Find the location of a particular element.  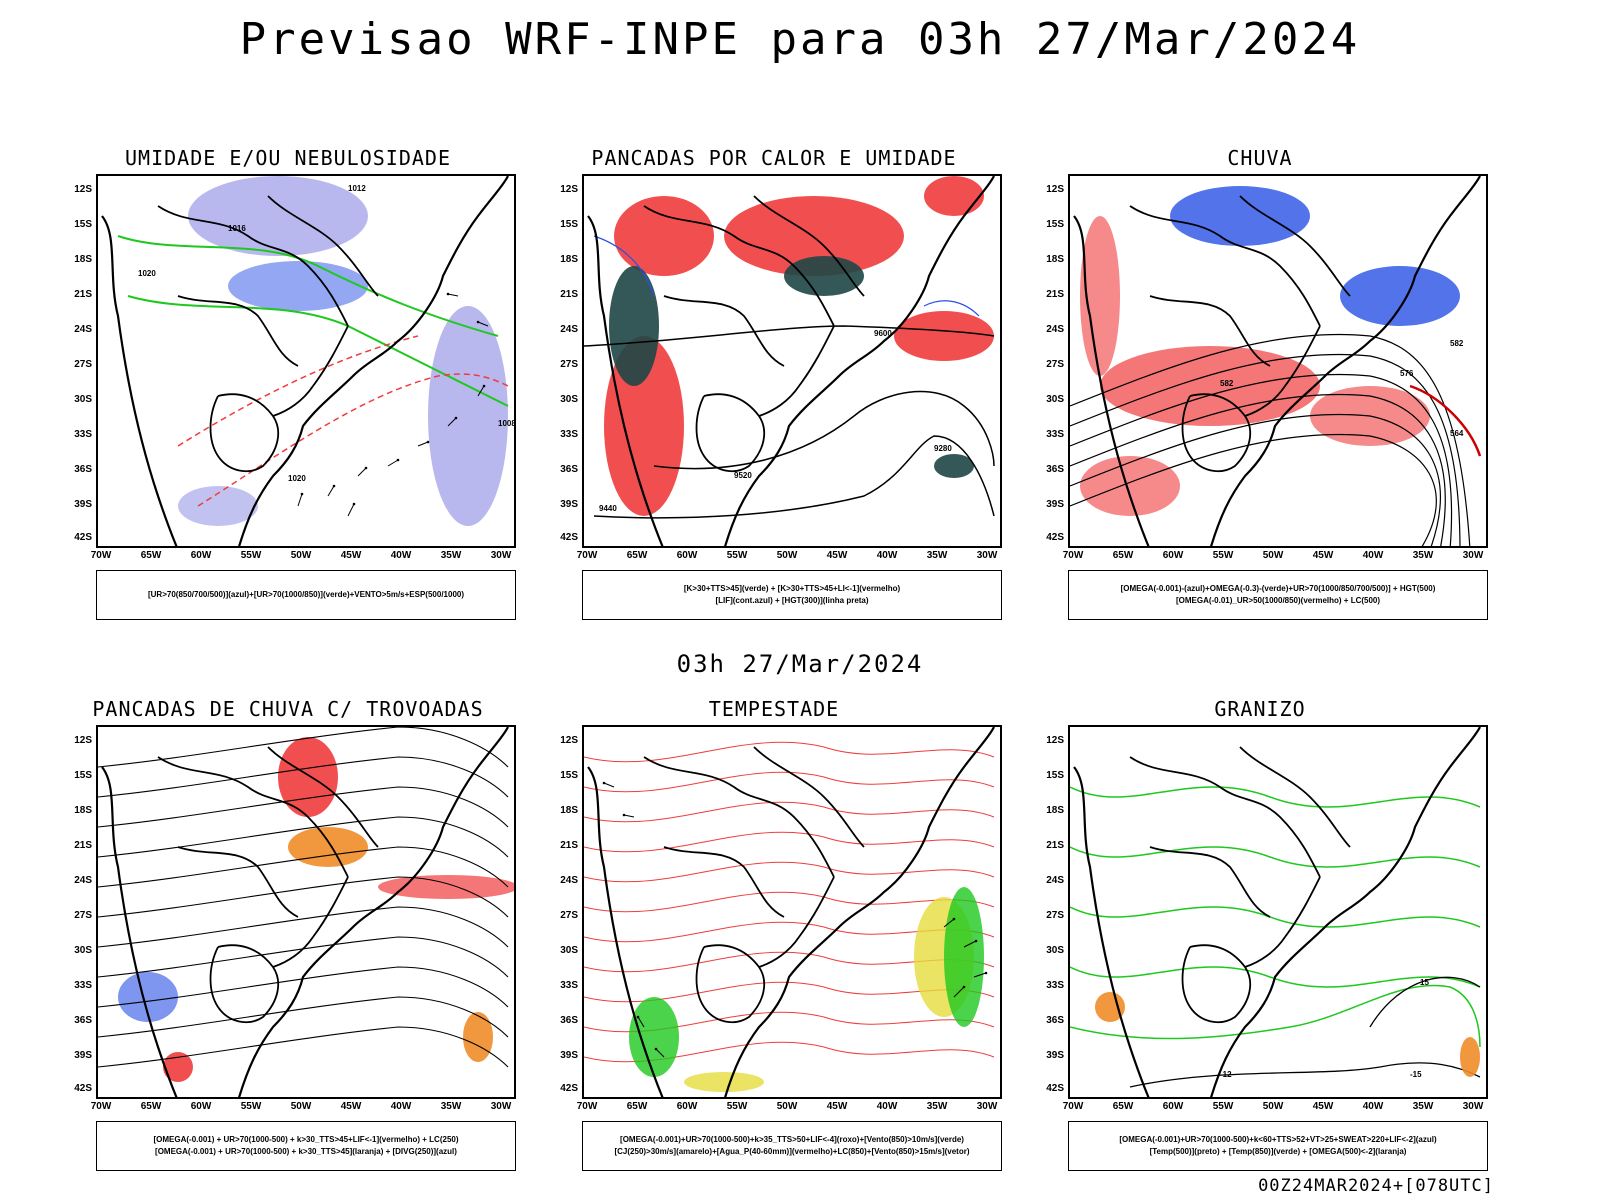

panel-title: PANCADAS POR CALOR E UMIDADE is located at coordinates (774, 158).